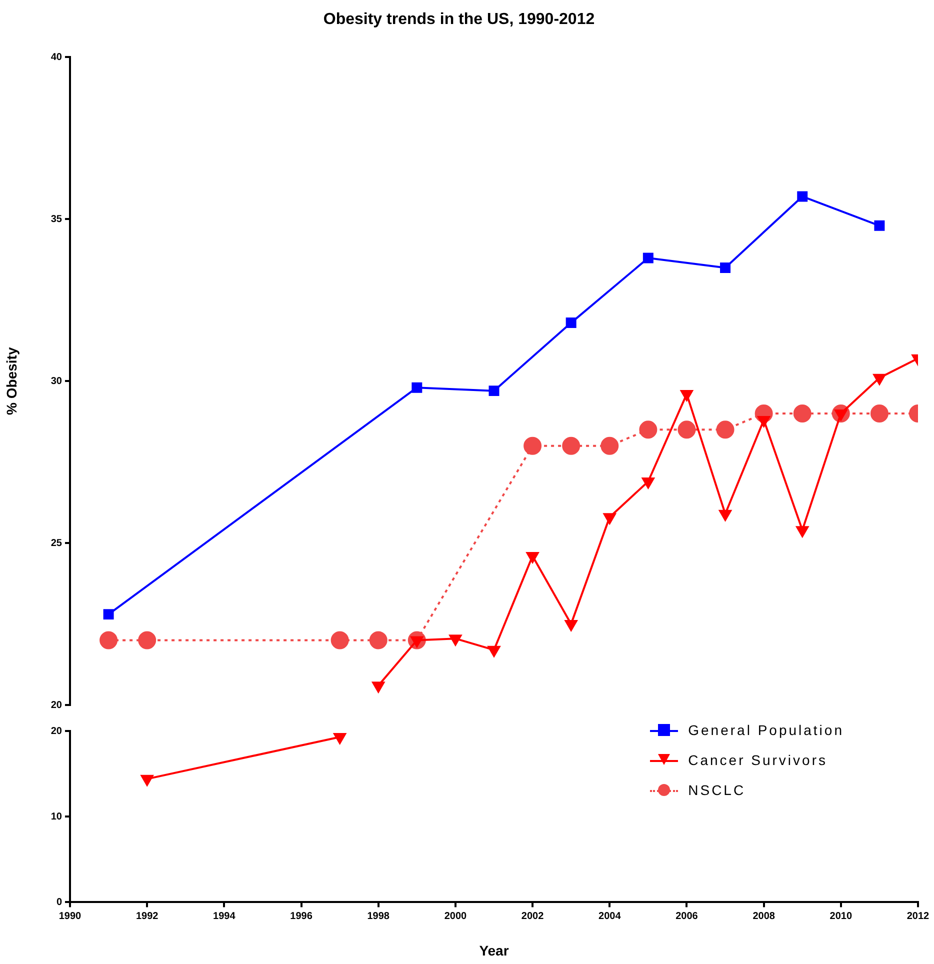 The image size is (934, 964). I want to click on x-tick-label: 2006, so click(687, 916).